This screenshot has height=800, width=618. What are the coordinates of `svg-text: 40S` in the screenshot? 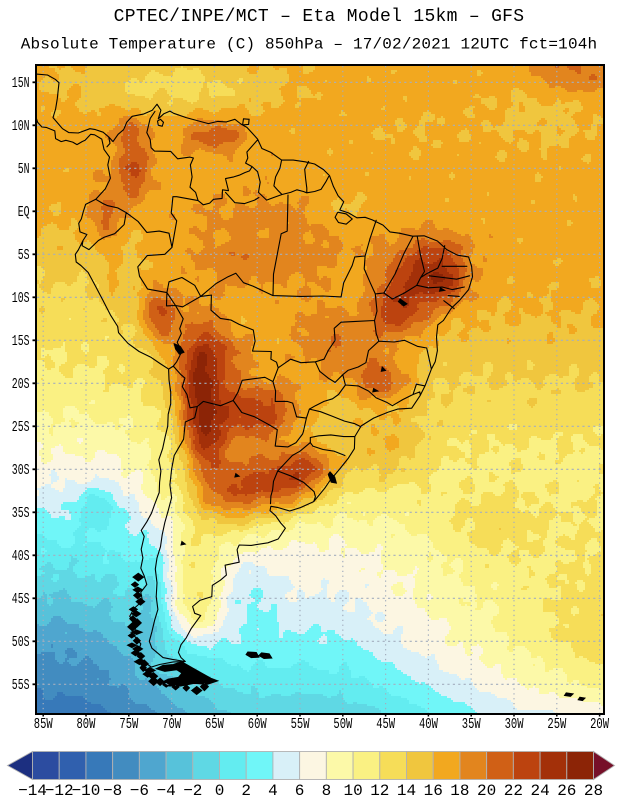 It's located at (21, 557).